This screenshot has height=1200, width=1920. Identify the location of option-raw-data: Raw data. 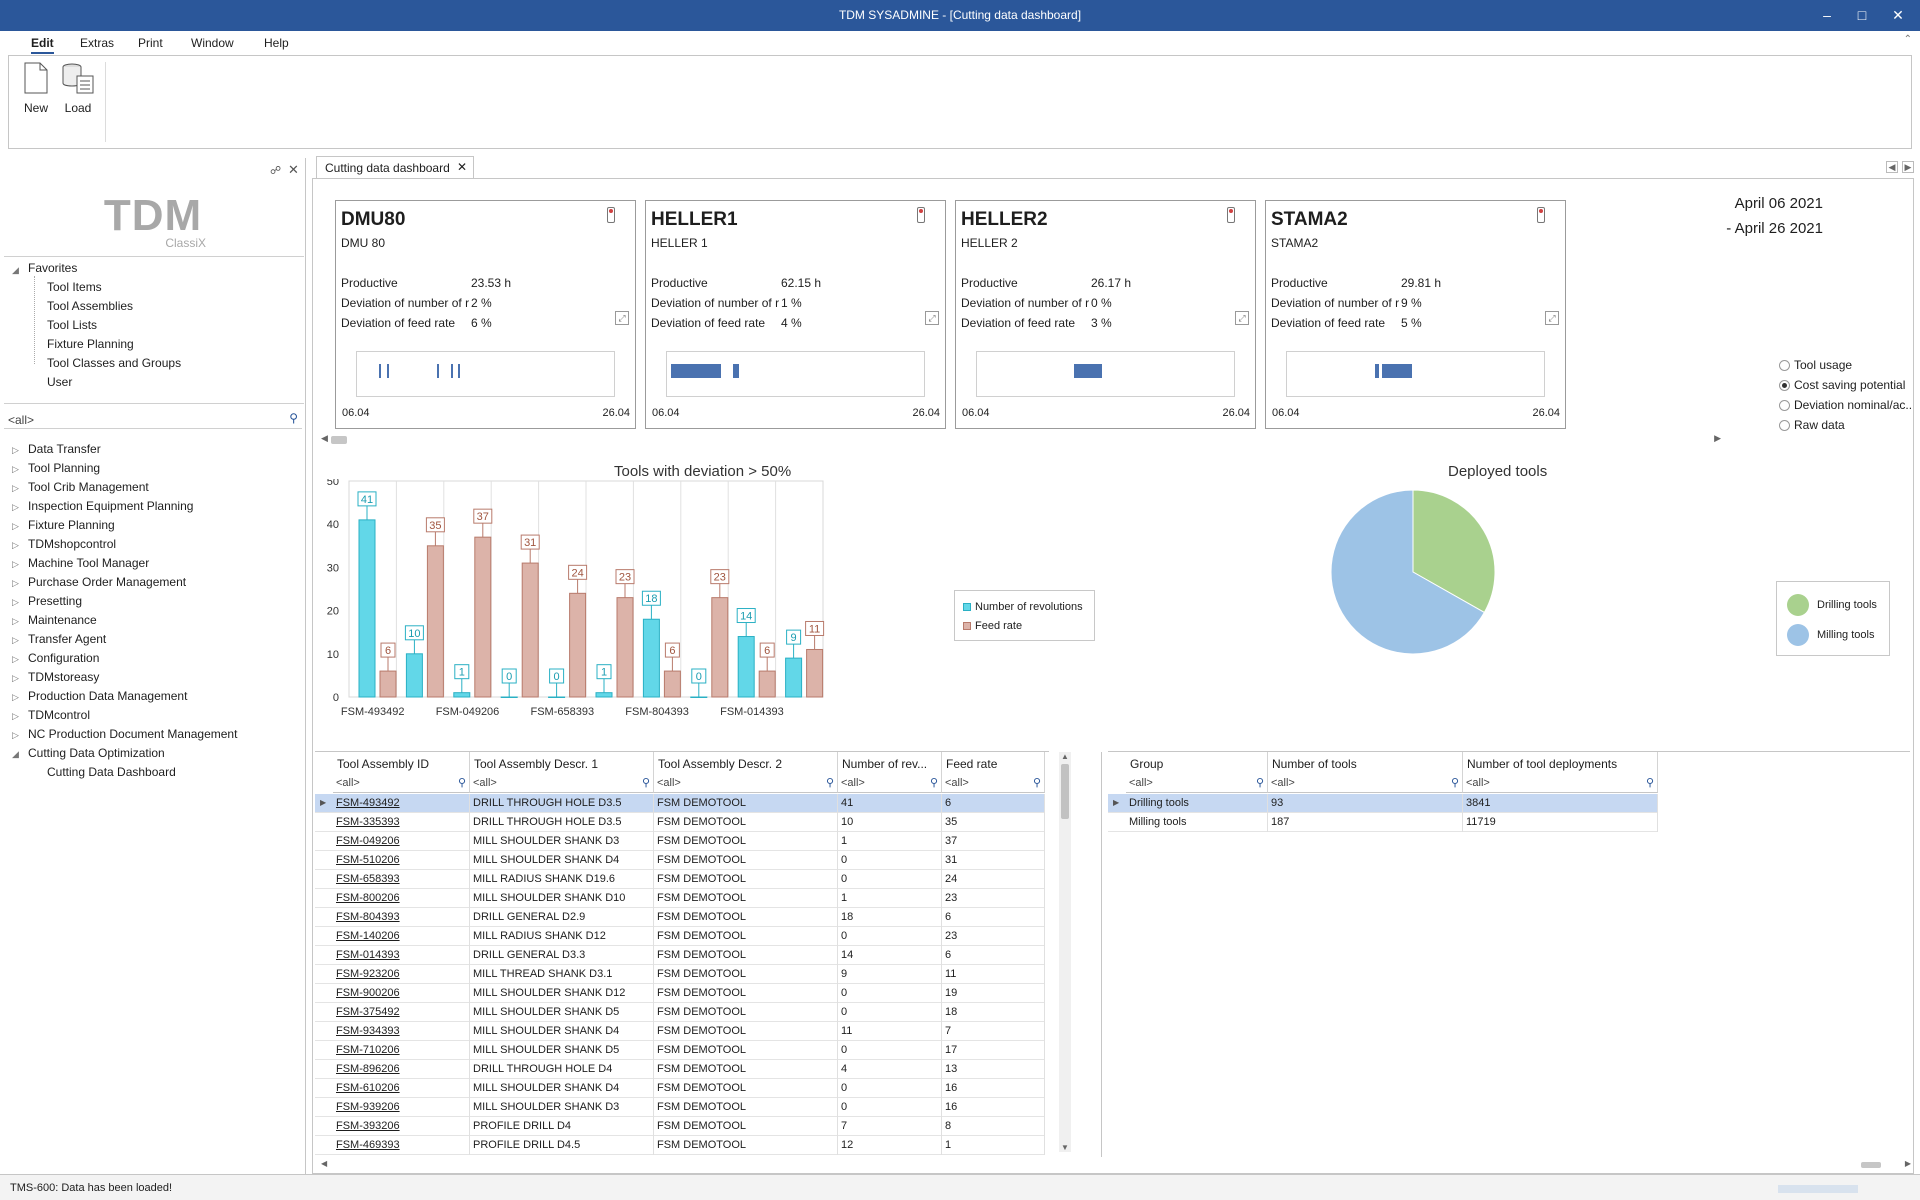
(1845, 428).